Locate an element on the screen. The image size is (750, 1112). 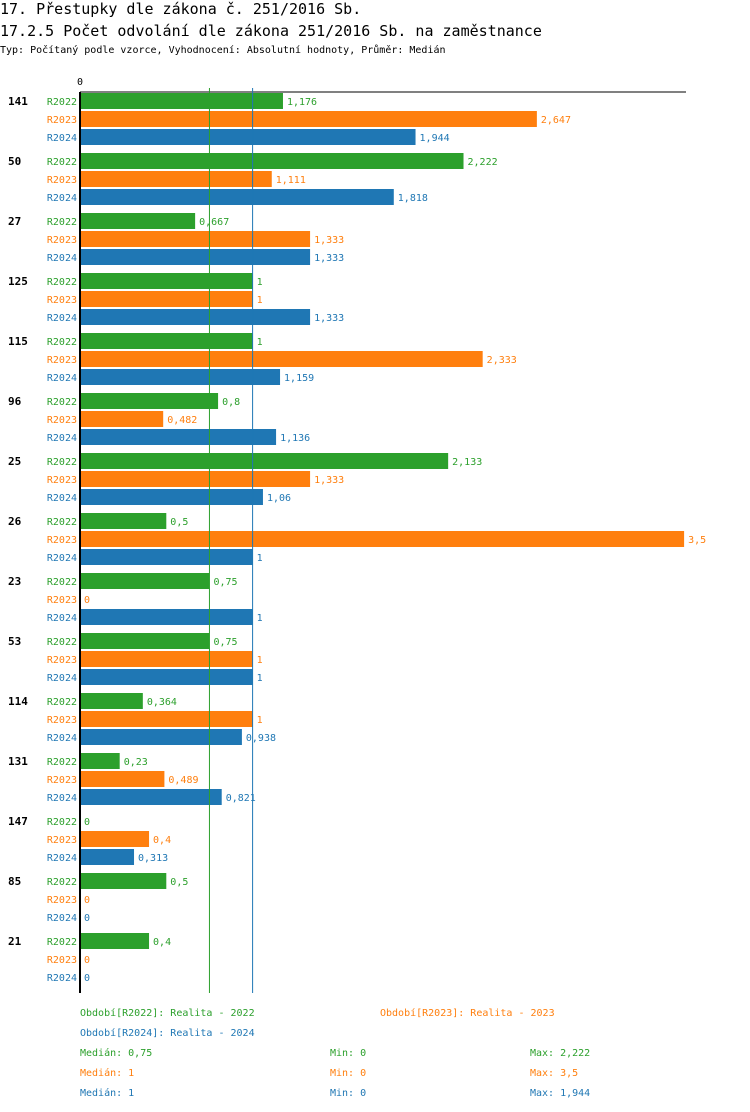
stat-max-r2022: Max: 2,222 is located at coordinates (560, 1053).